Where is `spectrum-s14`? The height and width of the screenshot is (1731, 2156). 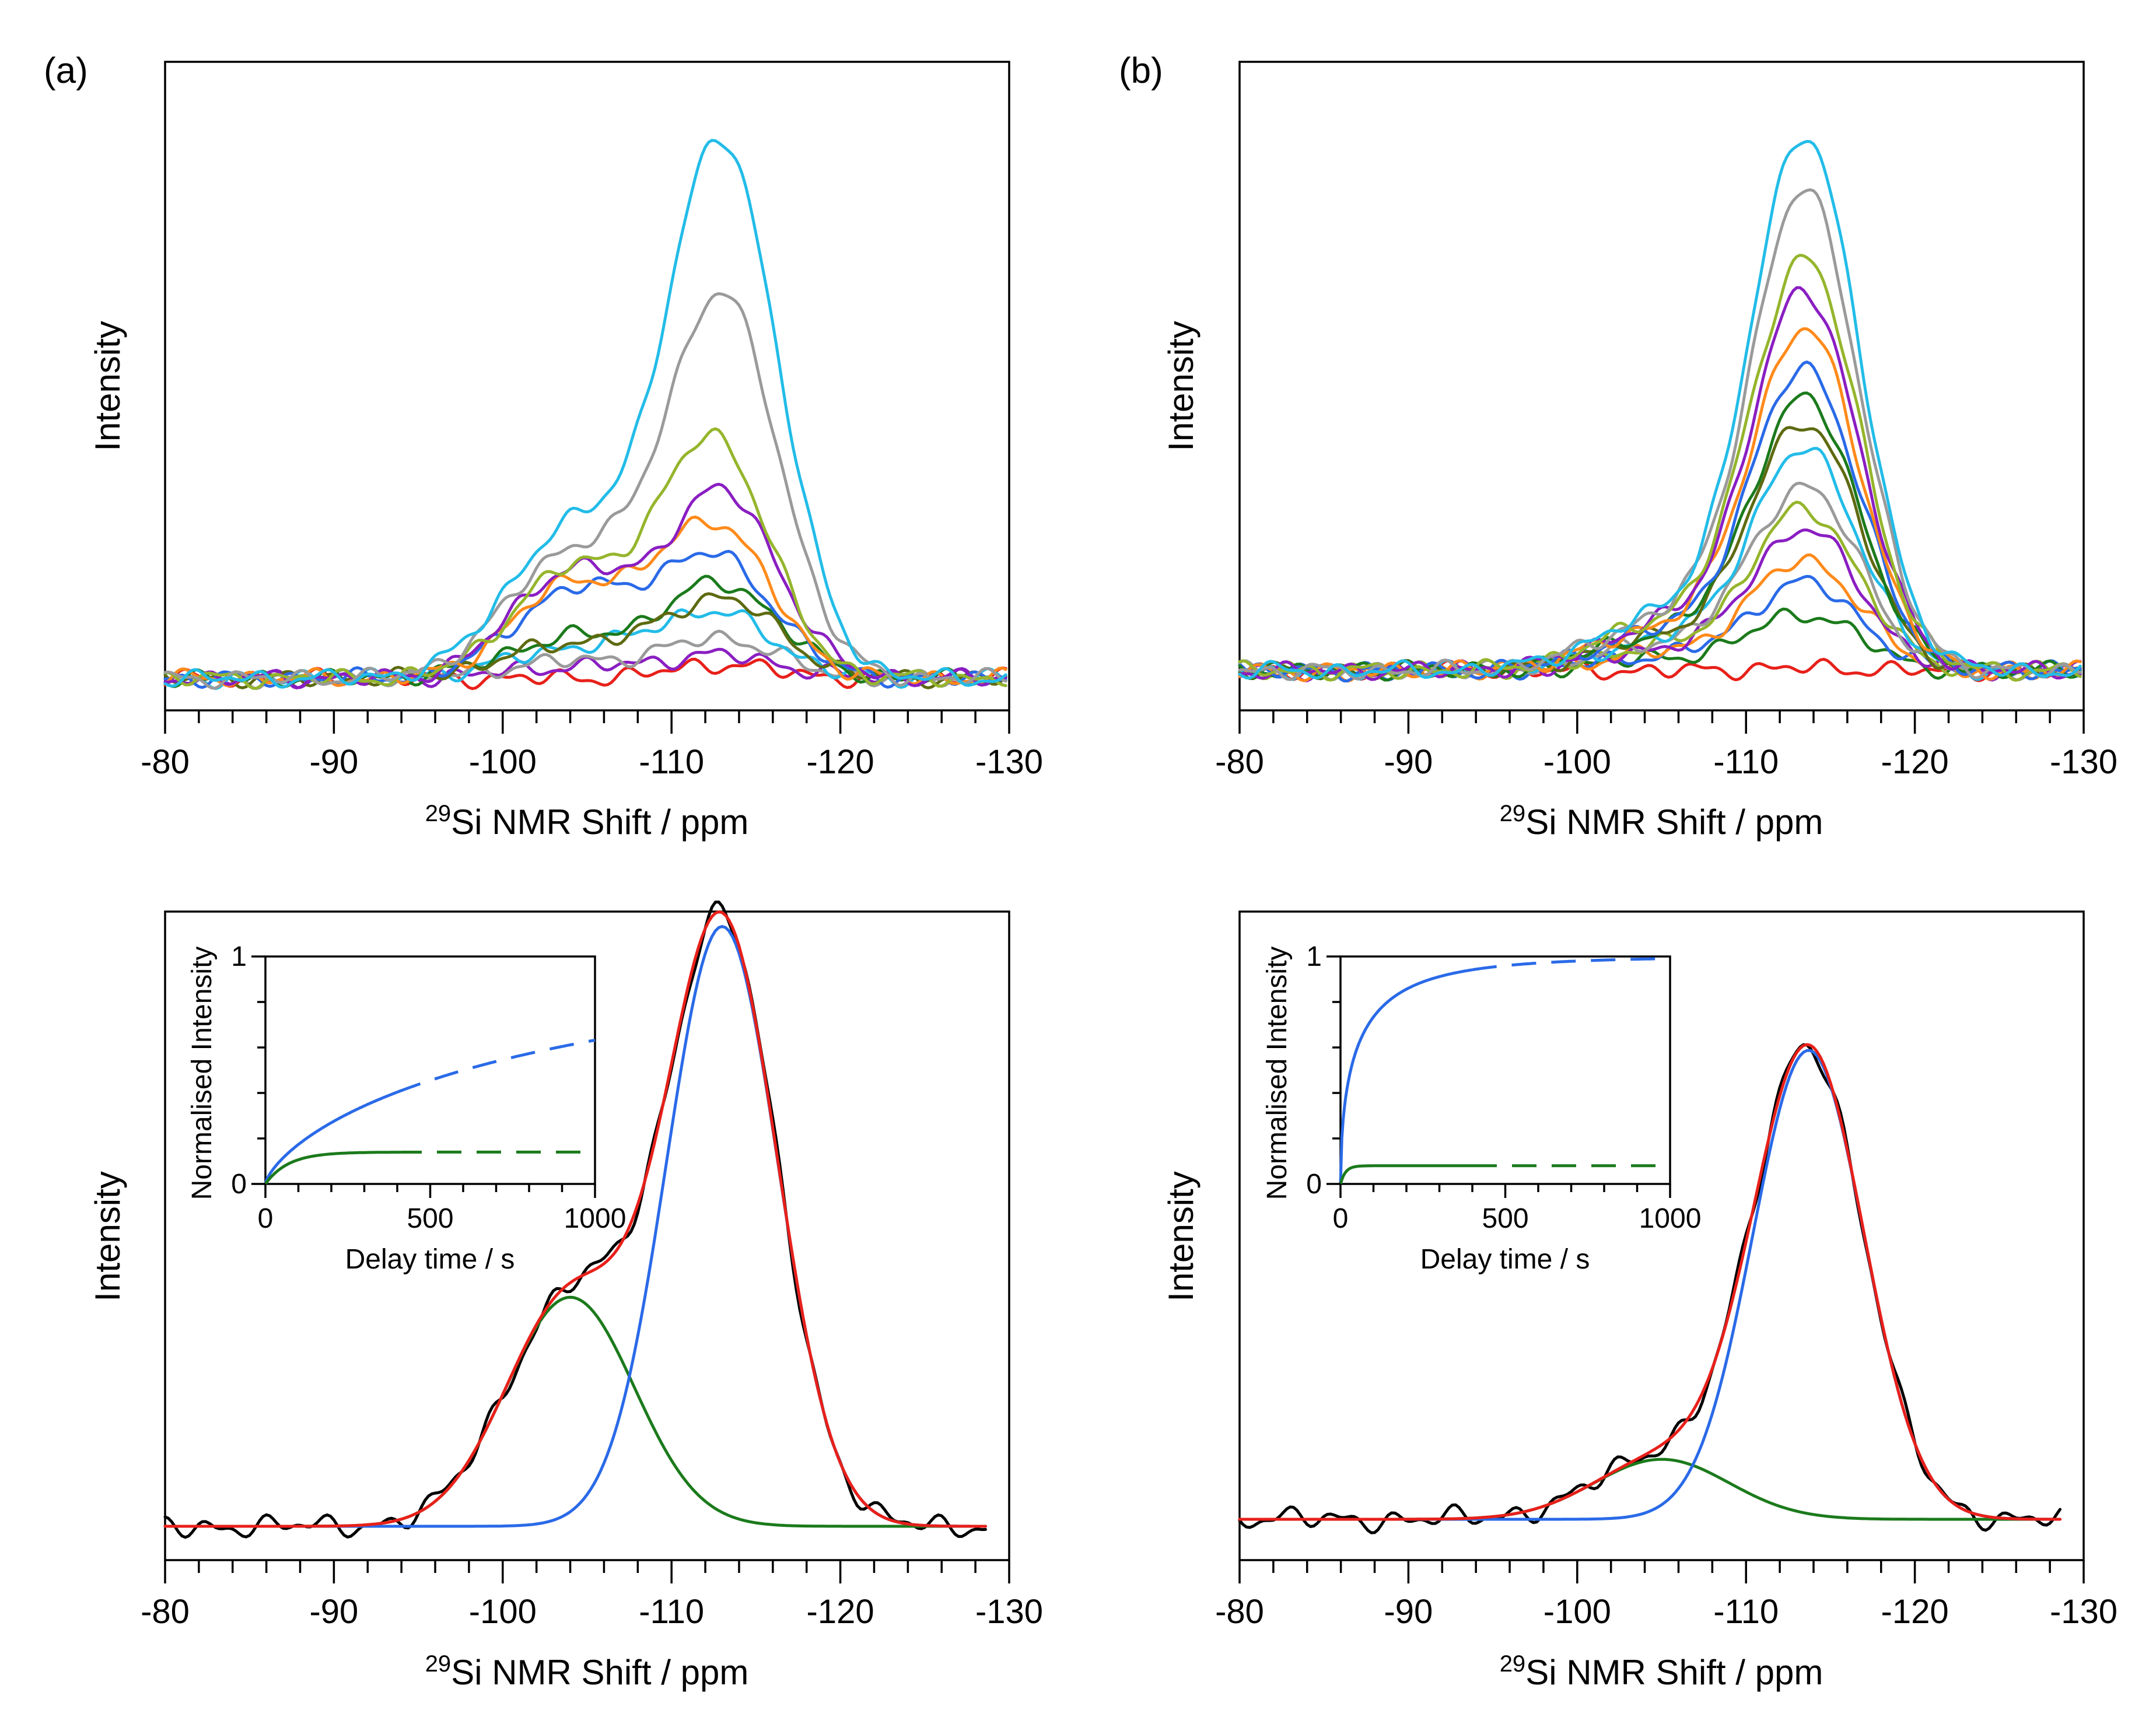 spectrum-s14 is located at coordinates (1660, 468).